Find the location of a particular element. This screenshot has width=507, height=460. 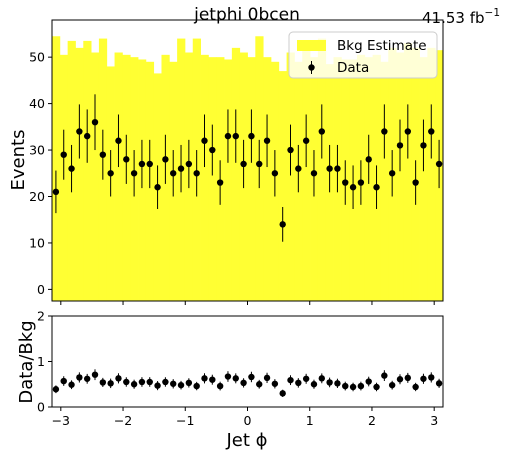

y-tick-label: 0 is located at coordinates (41, 407).